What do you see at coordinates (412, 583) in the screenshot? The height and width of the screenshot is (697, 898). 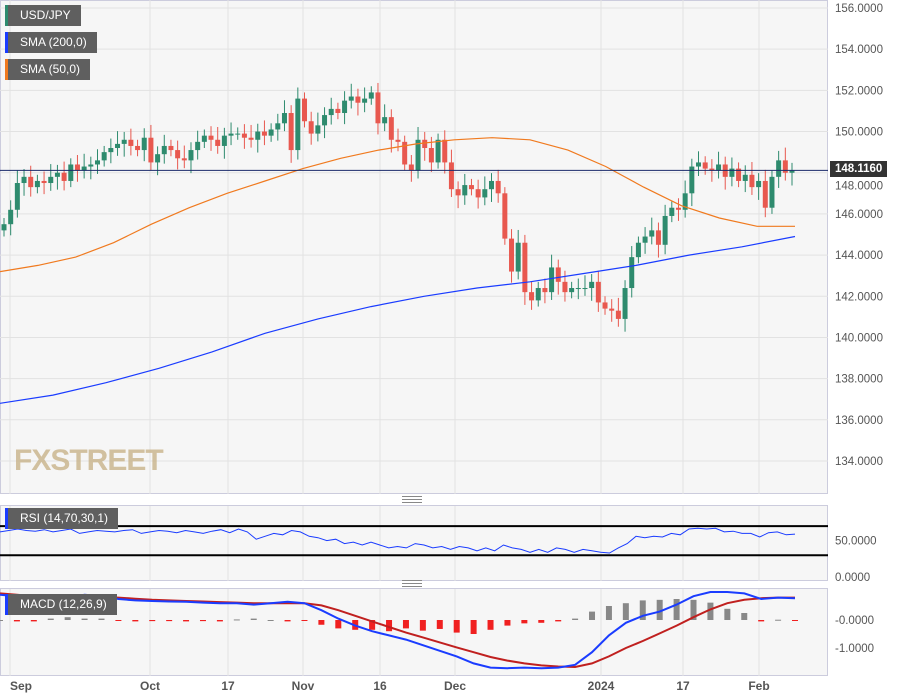 I see `macd-resize-handle` at bounding box center [412, 583].